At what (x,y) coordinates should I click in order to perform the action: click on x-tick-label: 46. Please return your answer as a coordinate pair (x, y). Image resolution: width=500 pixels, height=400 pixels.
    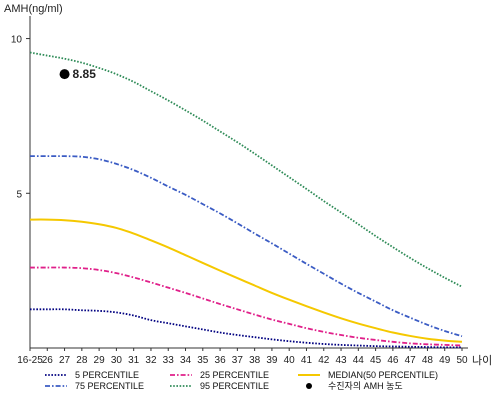
    Looking at the image, I should click on (393, 360).